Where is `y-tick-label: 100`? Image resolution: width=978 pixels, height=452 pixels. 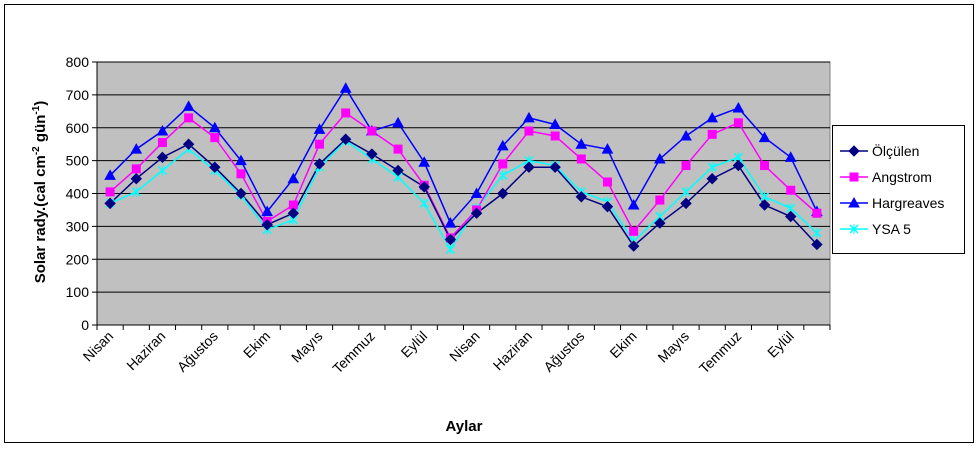
y-tick-label: 100 is located at coordinates (78, 292).